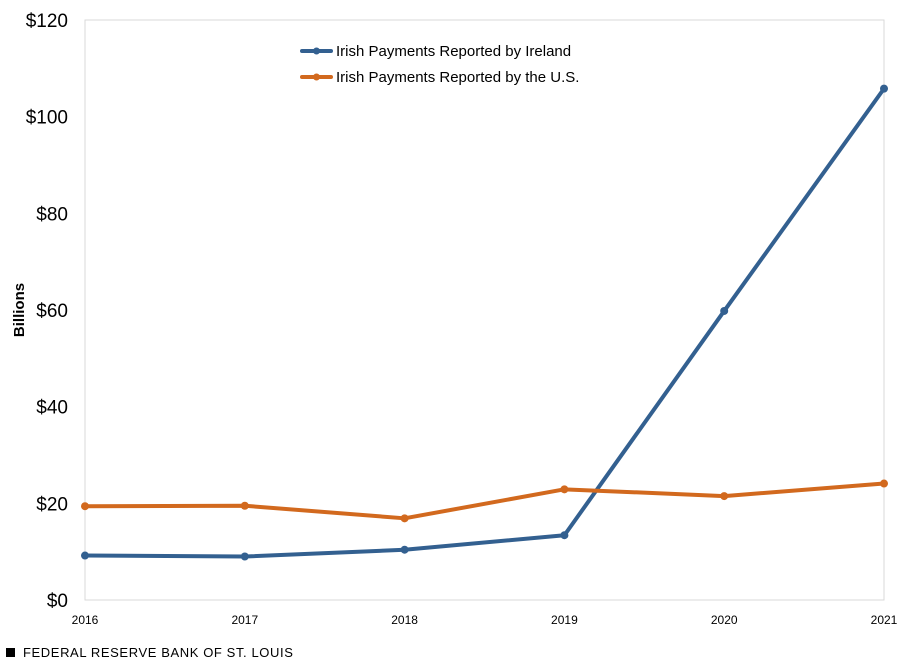  Describe the element at coordinates (404, 620) in the screenshot. I see `x-tick-label: 2018` at that location.